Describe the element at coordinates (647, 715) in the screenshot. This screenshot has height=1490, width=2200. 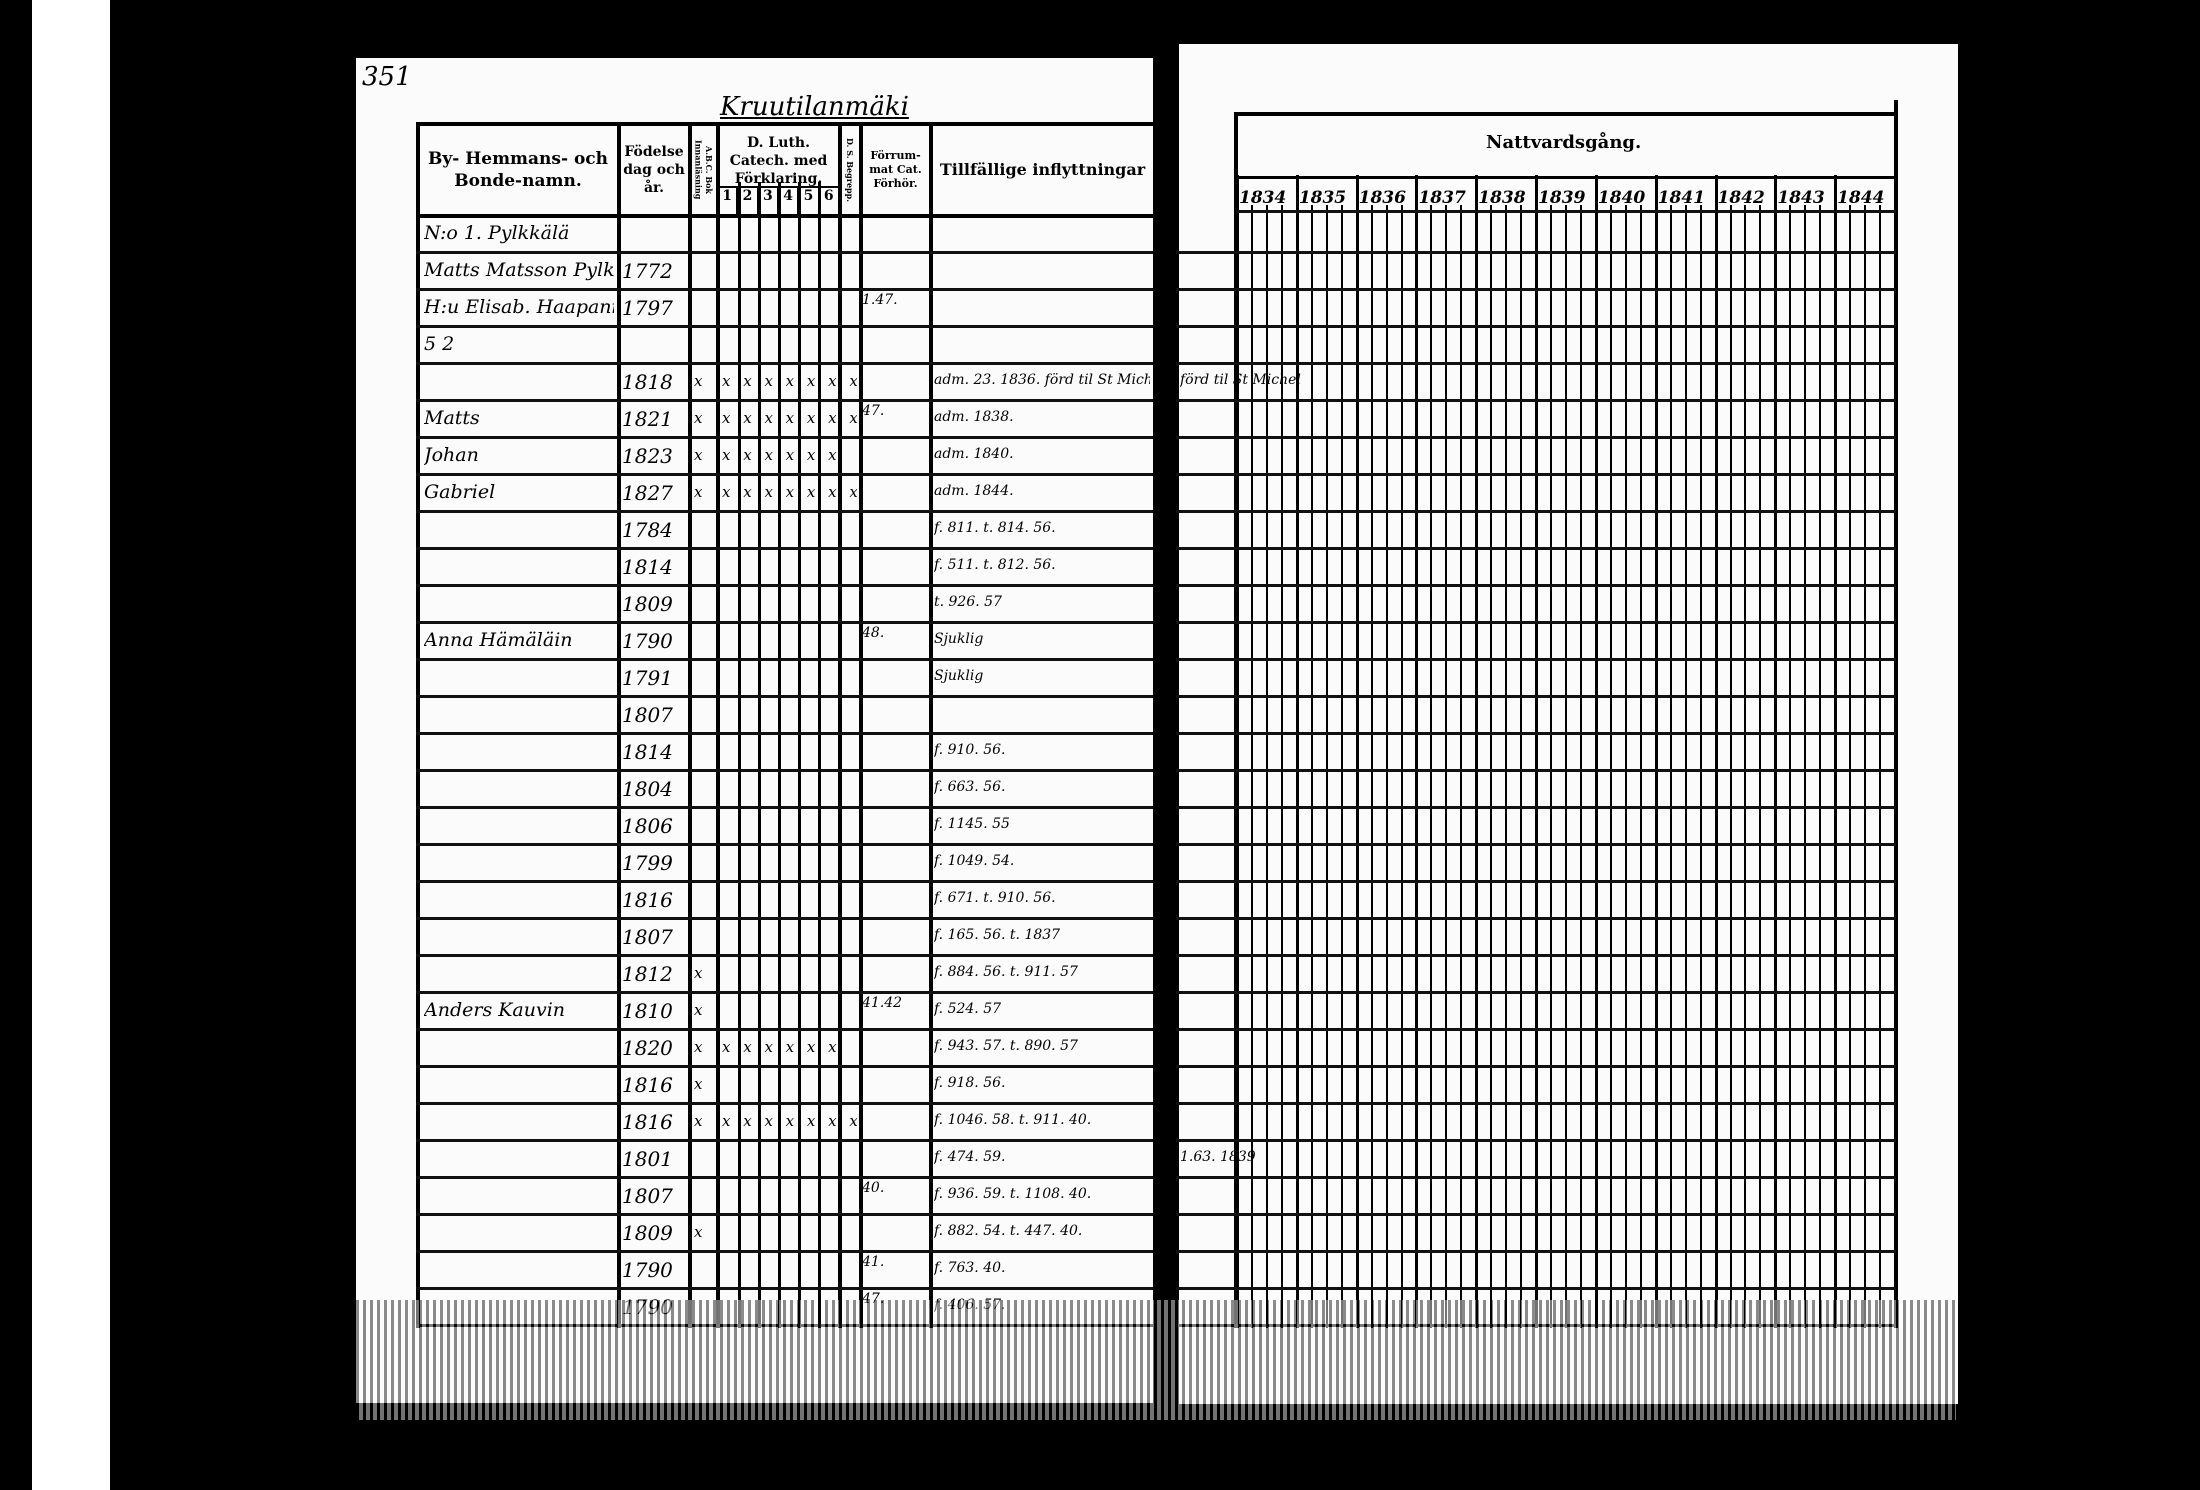
I see `row-birth-year: 1807` at that location.